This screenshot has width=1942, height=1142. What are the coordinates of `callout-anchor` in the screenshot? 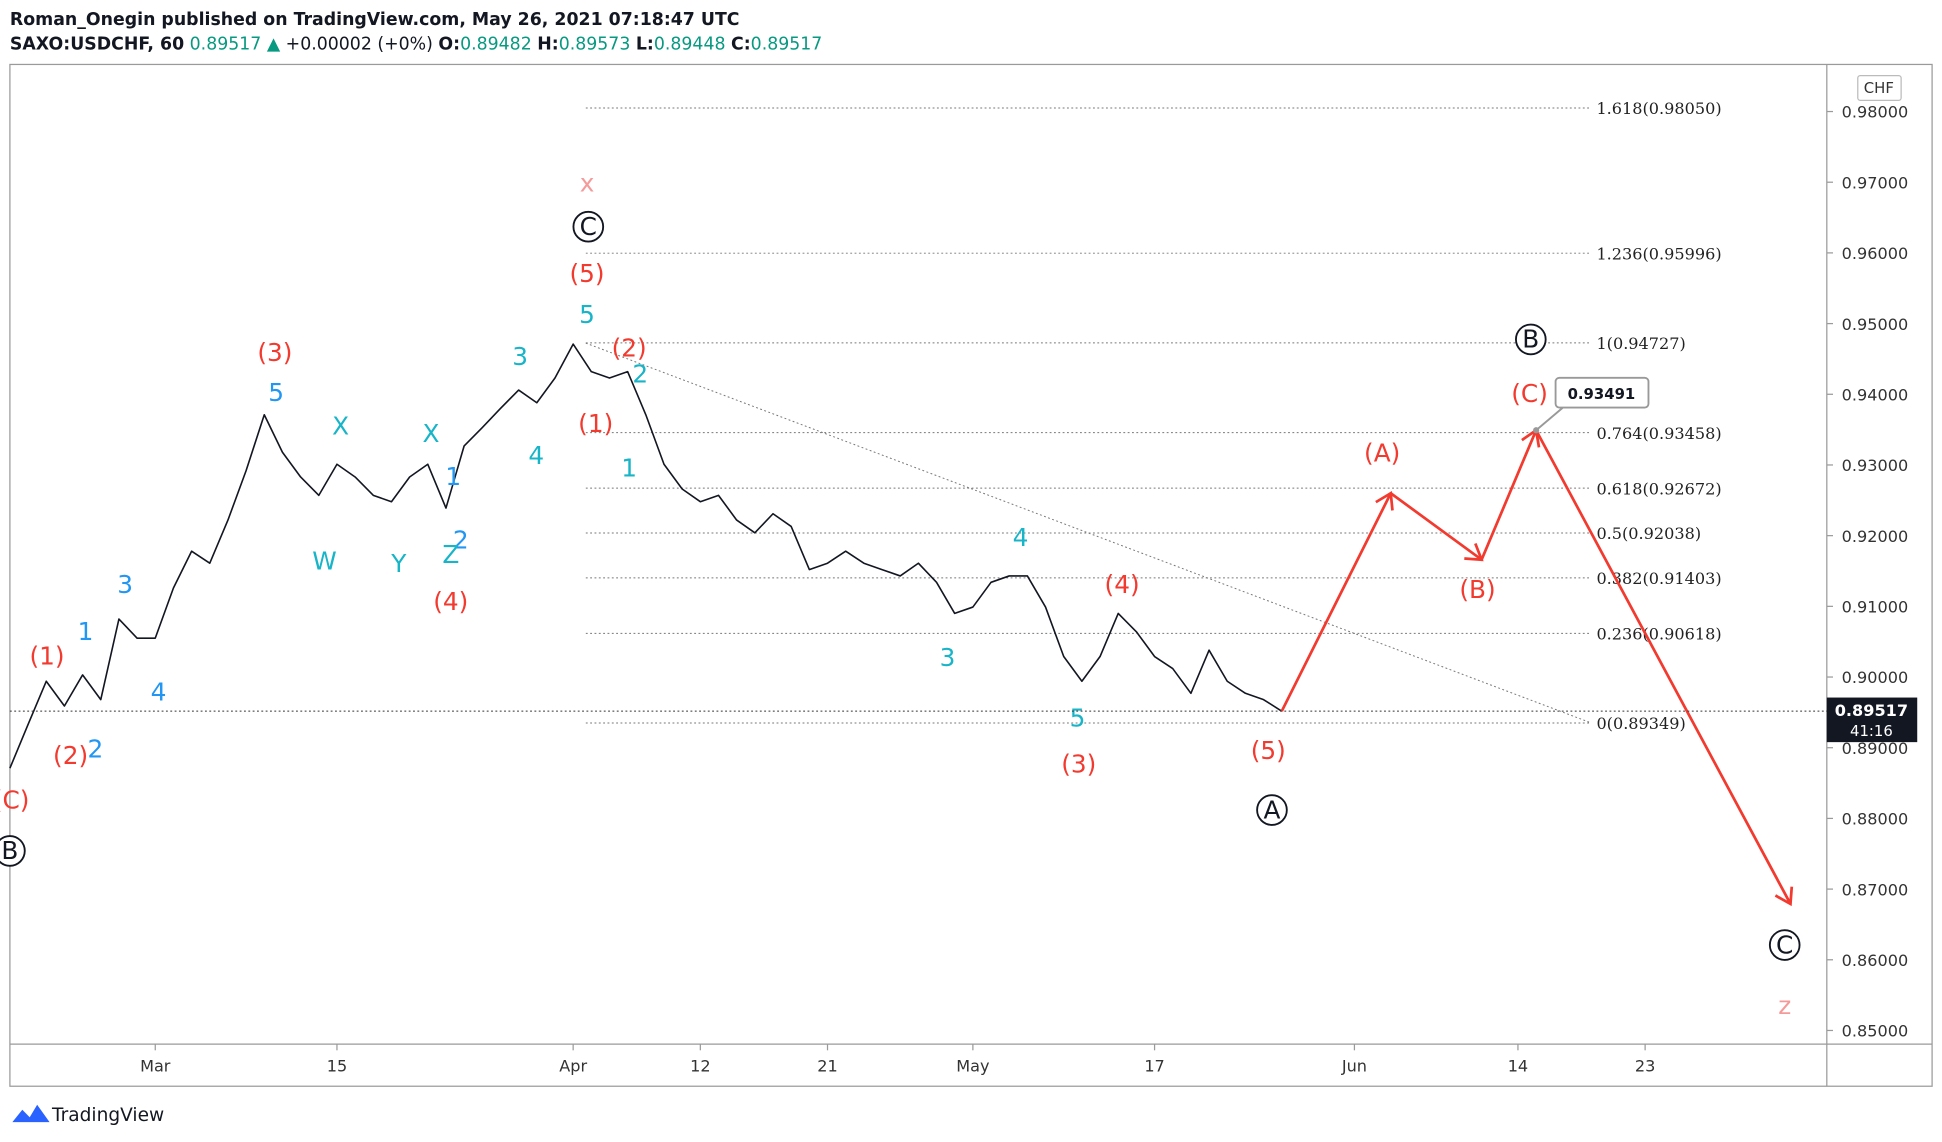 It's located at (1536, 430).